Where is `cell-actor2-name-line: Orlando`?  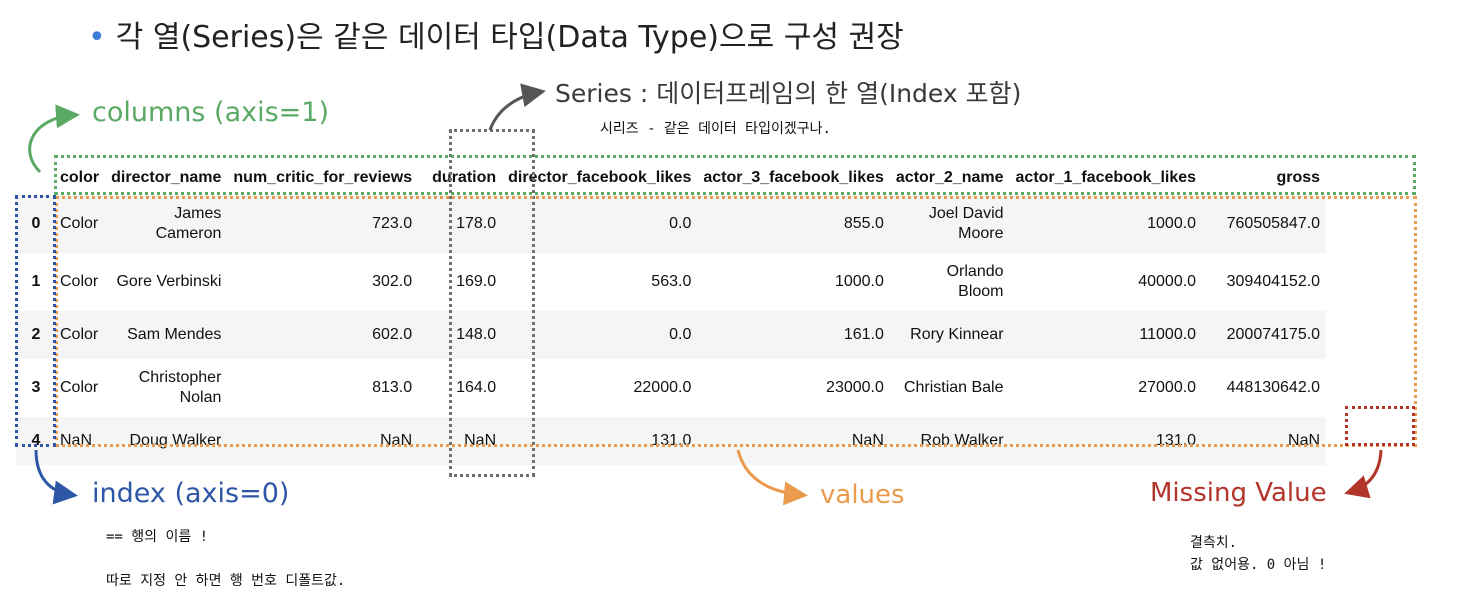 cell-actor2-name-line: Orlando is located at coordinates (975, 271).